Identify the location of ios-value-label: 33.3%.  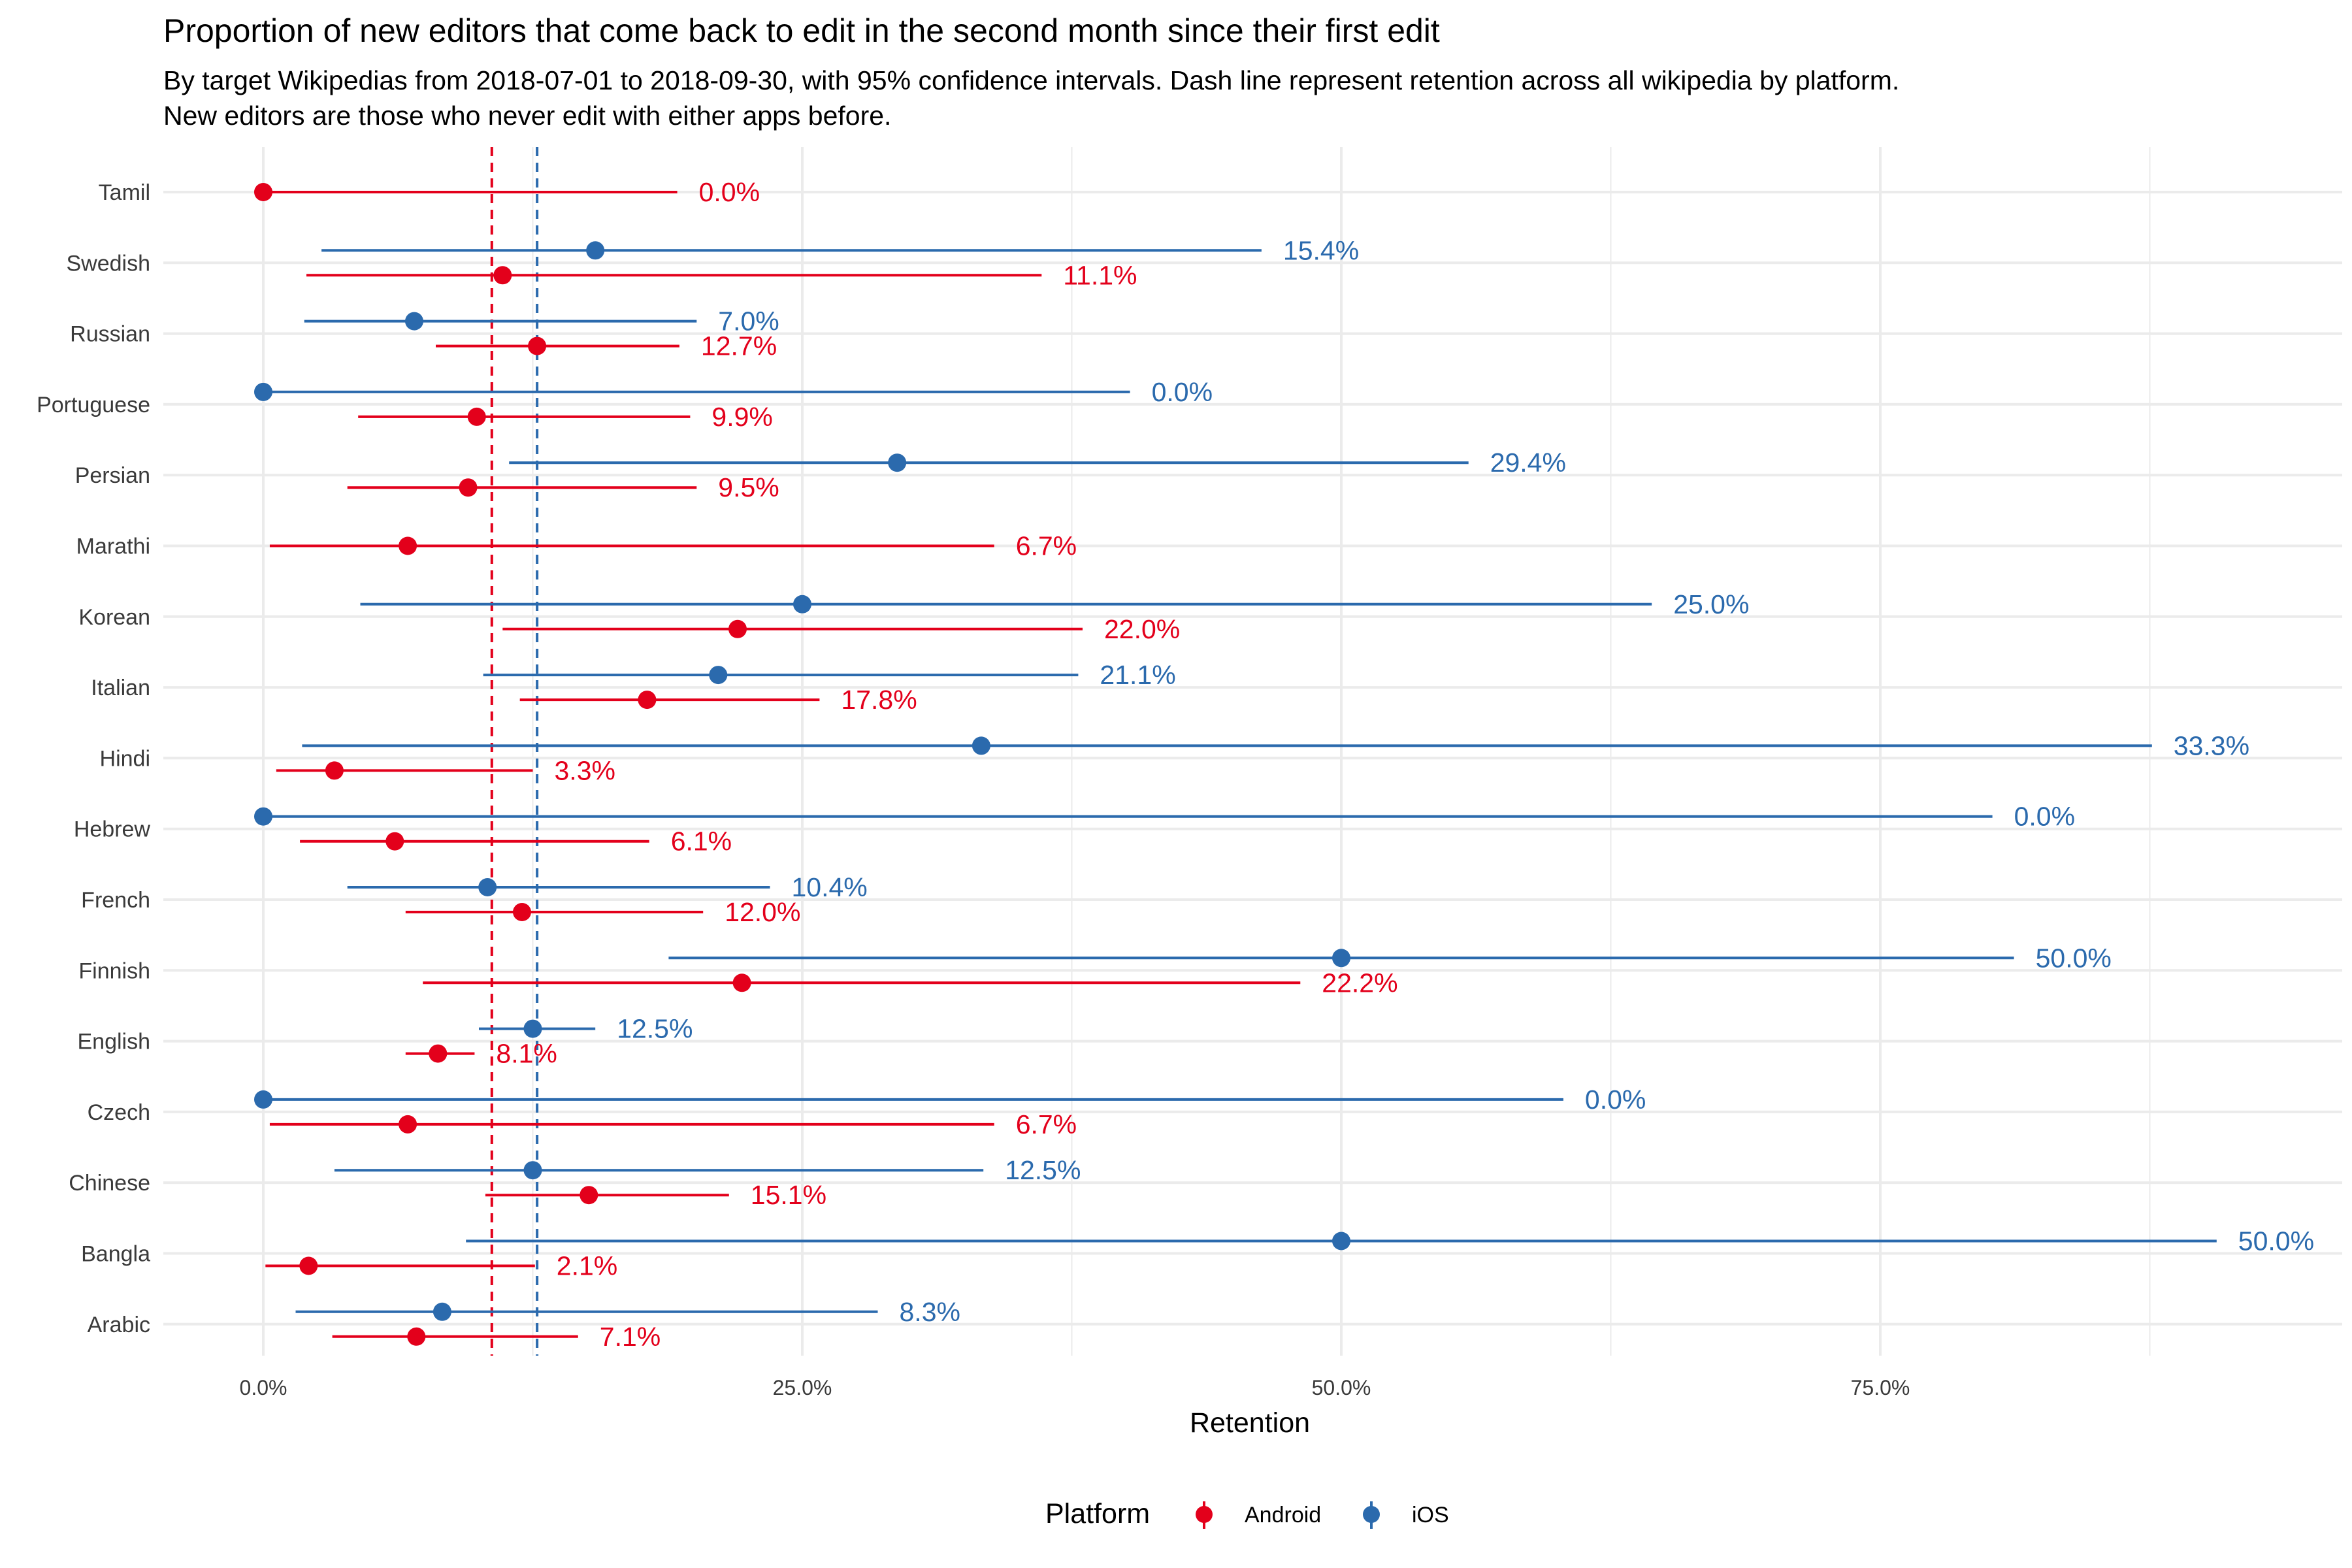
(2211, 745).